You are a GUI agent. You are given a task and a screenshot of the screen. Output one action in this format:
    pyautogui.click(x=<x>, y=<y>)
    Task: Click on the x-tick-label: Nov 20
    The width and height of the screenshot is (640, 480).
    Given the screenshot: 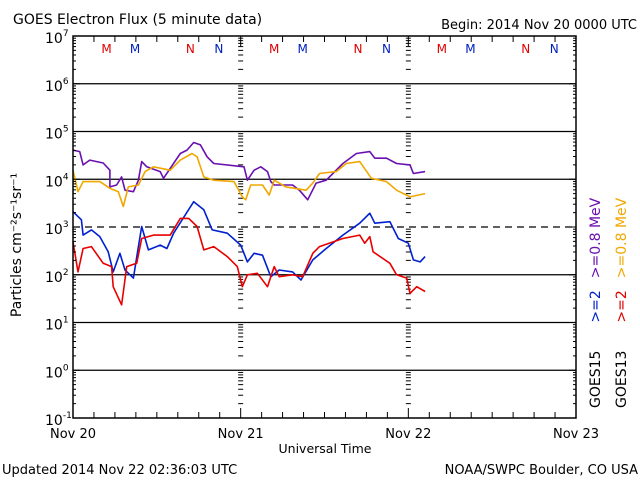 What is the action you would take?
    pyautogui.click(x=73, y=434)
    